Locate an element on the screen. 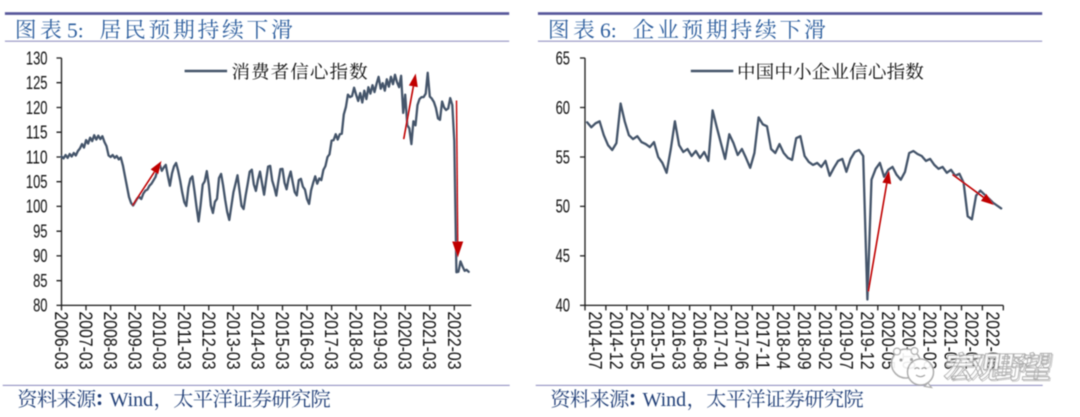  svg-text: 50 is located at coordinates (563, 207).